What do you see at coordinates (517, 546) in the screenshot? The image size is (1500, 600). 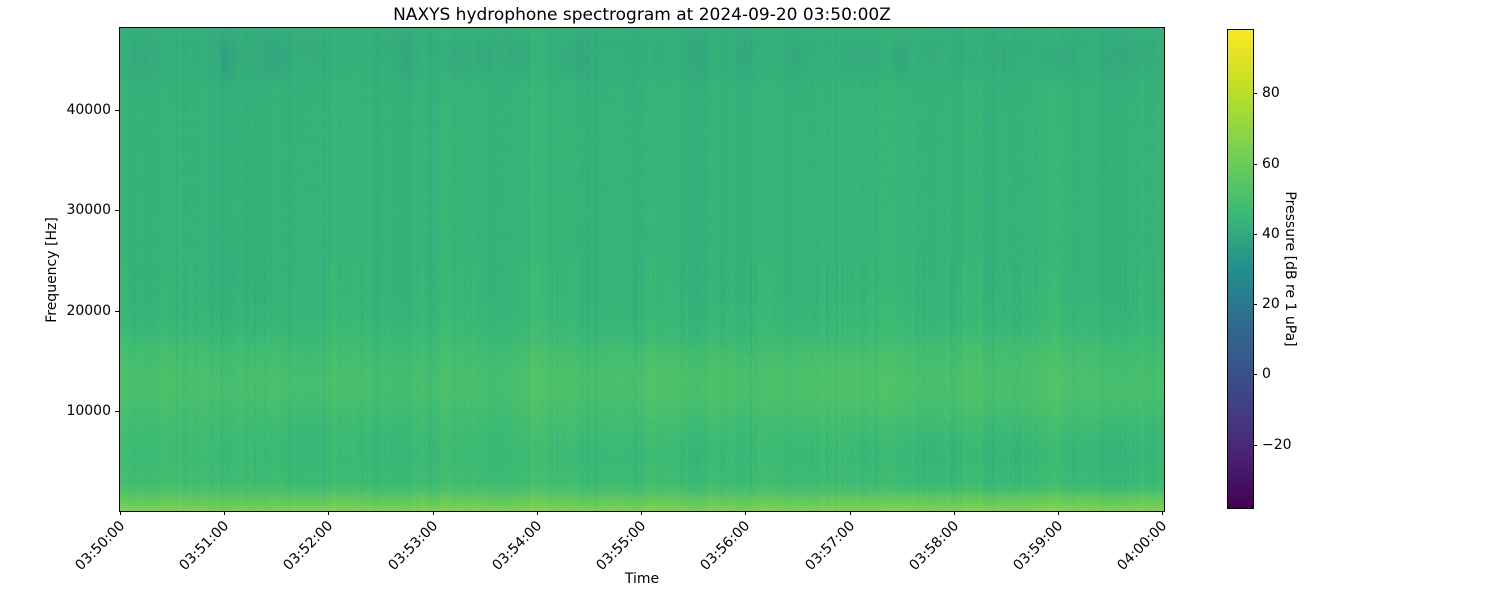 I see `x-tick-label: 03:54:00` at bounding box center [517, 546].